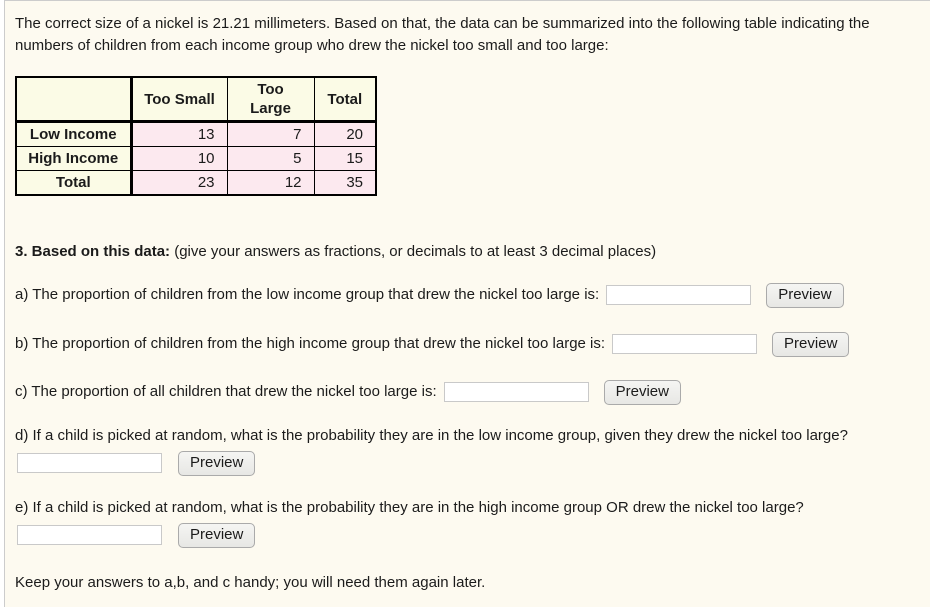 The height and width of the screenshot is (607, 930). I want to click on section-heading-bold: 3. Based on this data:, so click(93, 251).